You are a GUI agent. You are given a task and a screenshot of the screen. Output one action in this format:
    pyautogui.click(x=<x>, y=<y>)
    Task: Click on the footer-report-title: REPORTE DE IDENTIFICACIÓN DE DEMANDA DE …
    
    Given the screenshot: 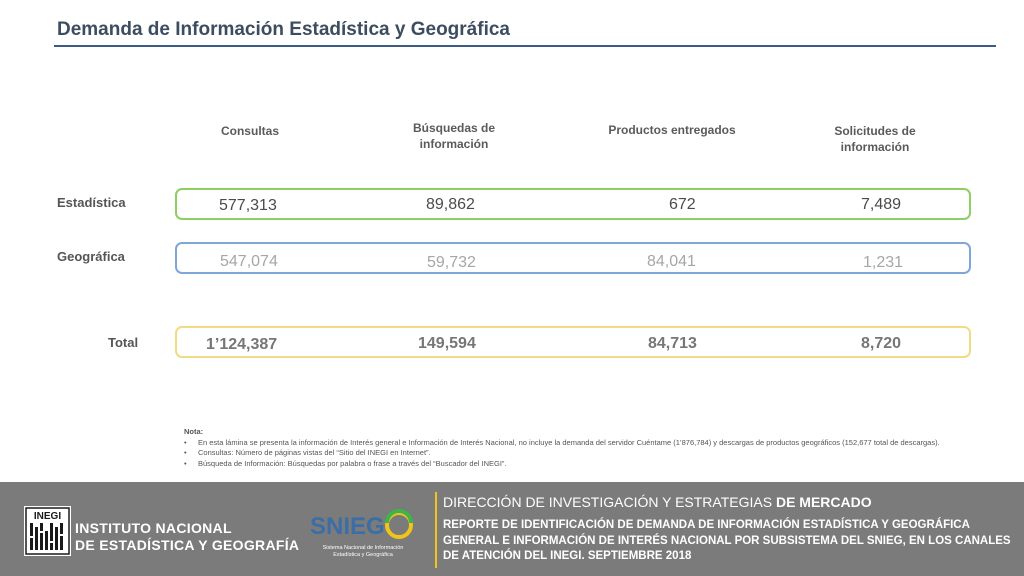 What is the action you would take?
    pyautogui.click(x=727, y=540)
    